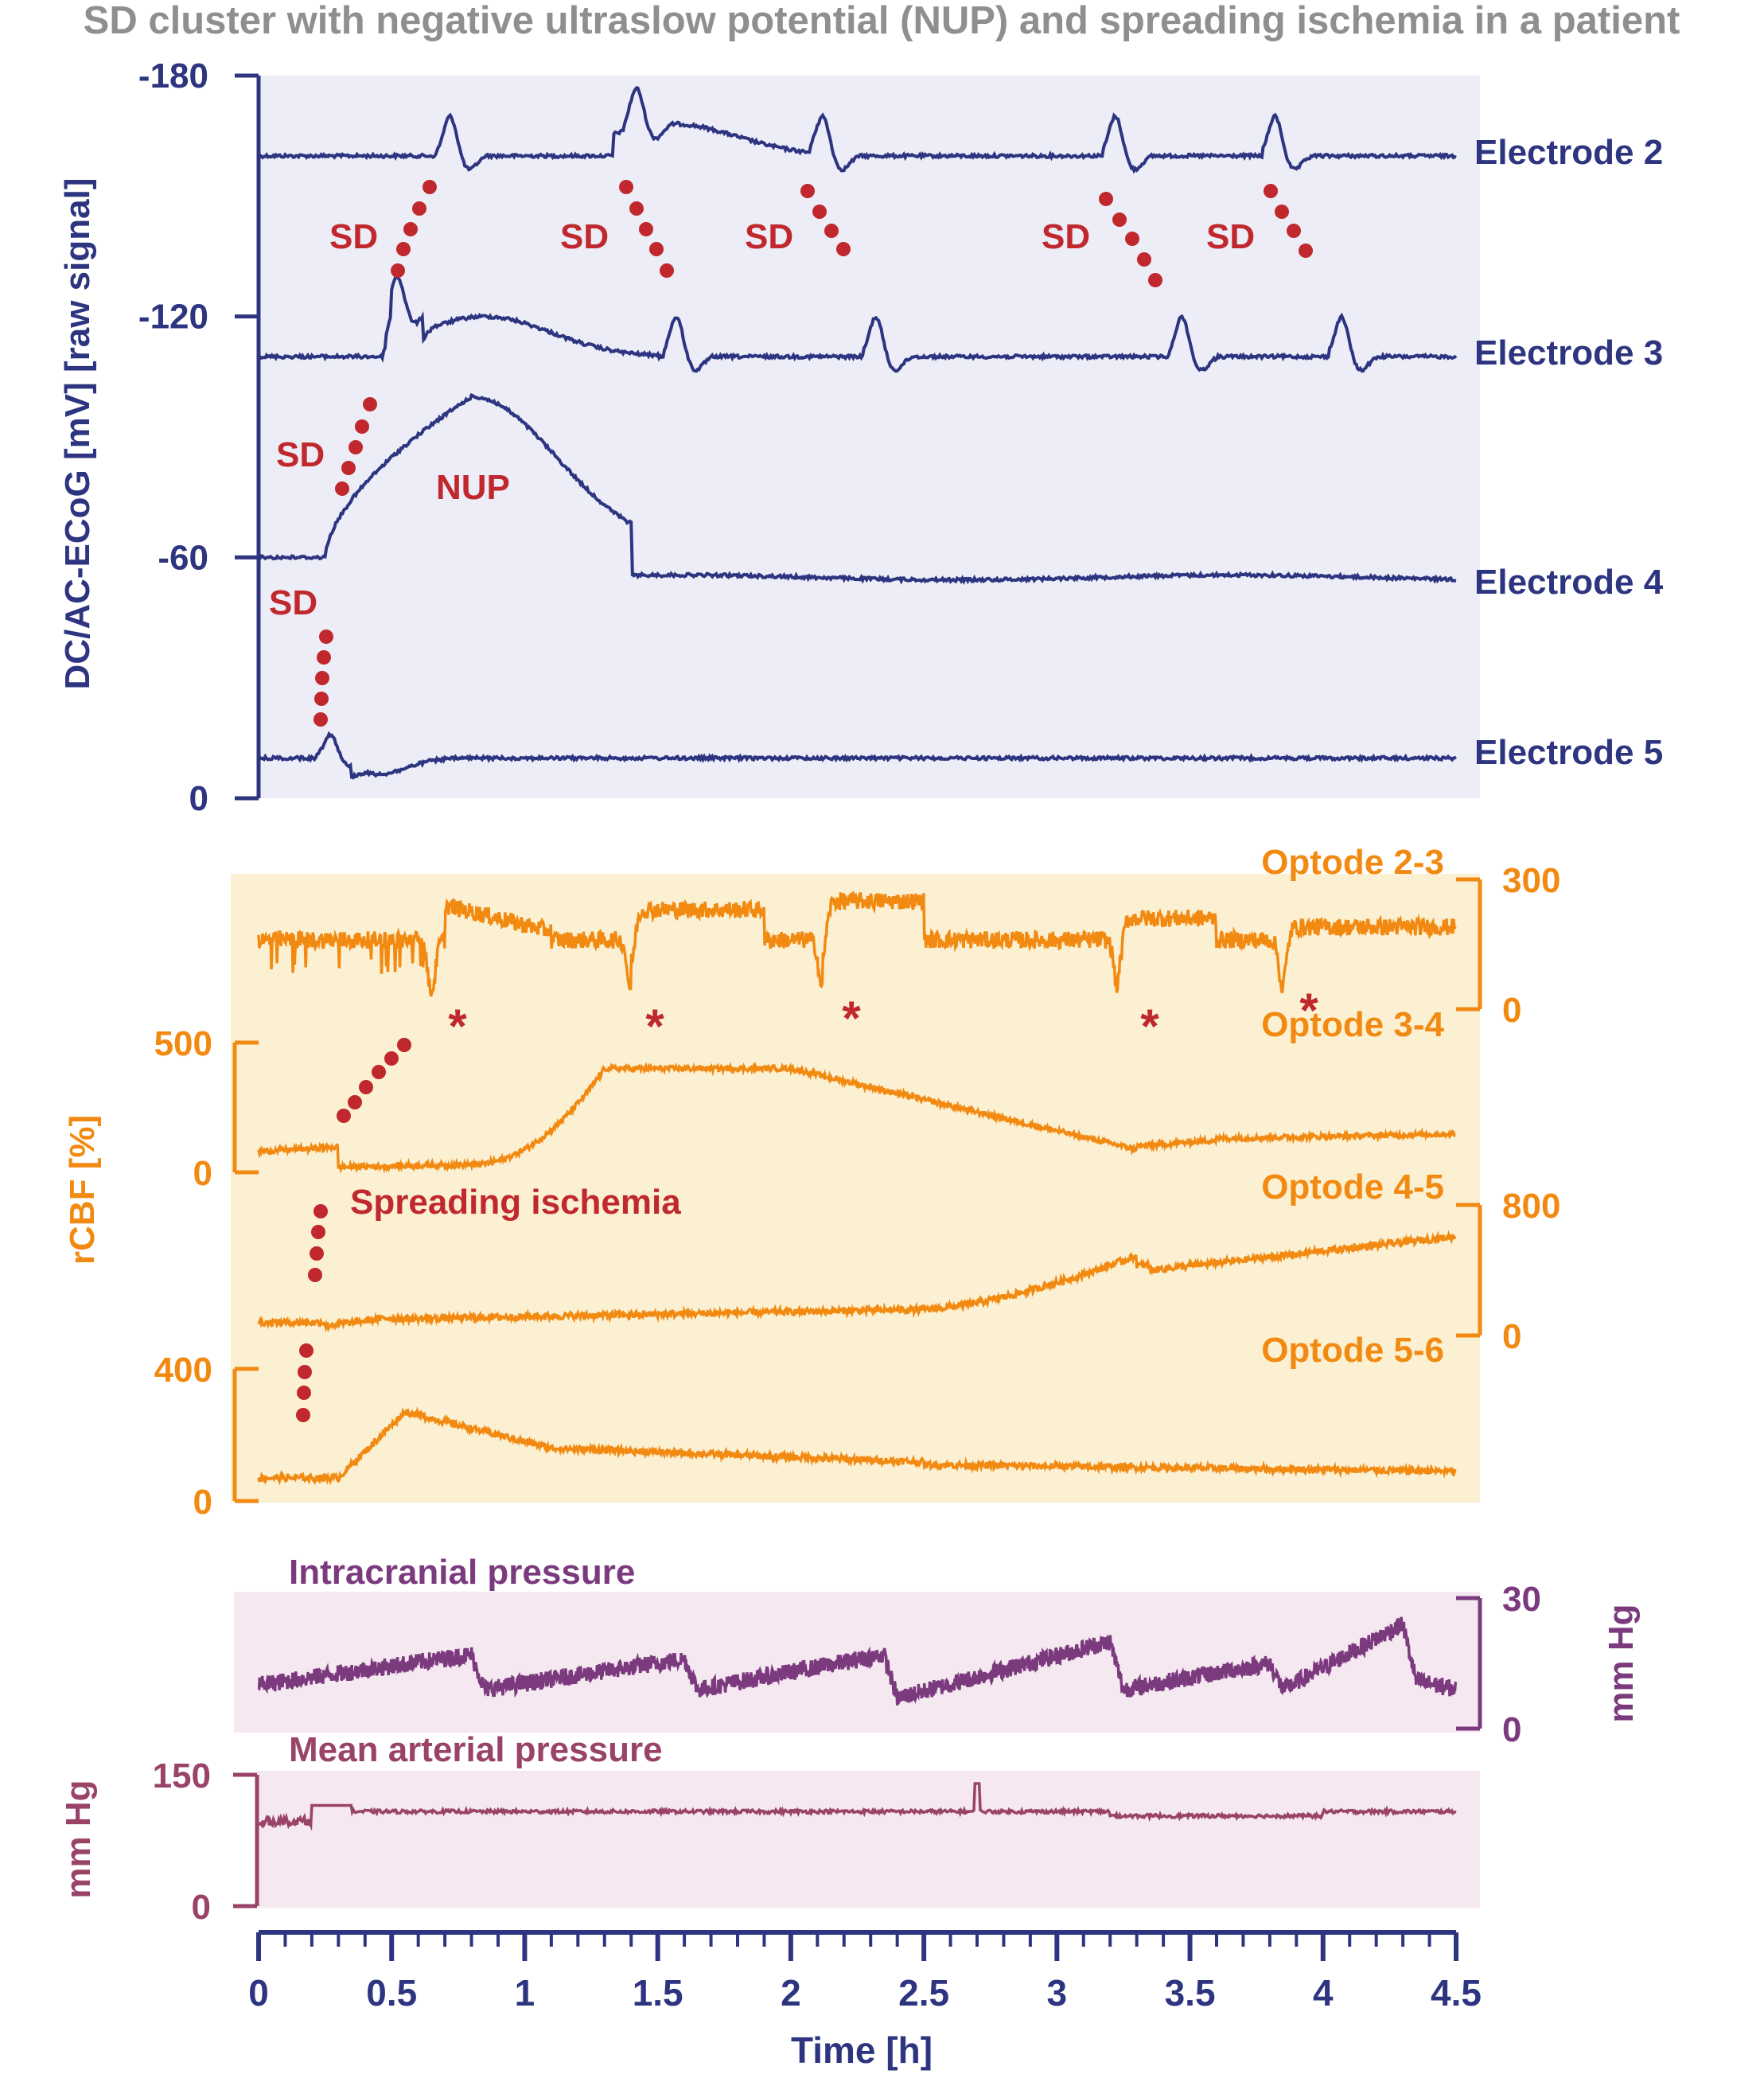  I want to click on rcbf-tick-label-bottom-1: 0, so click(202, 1173).